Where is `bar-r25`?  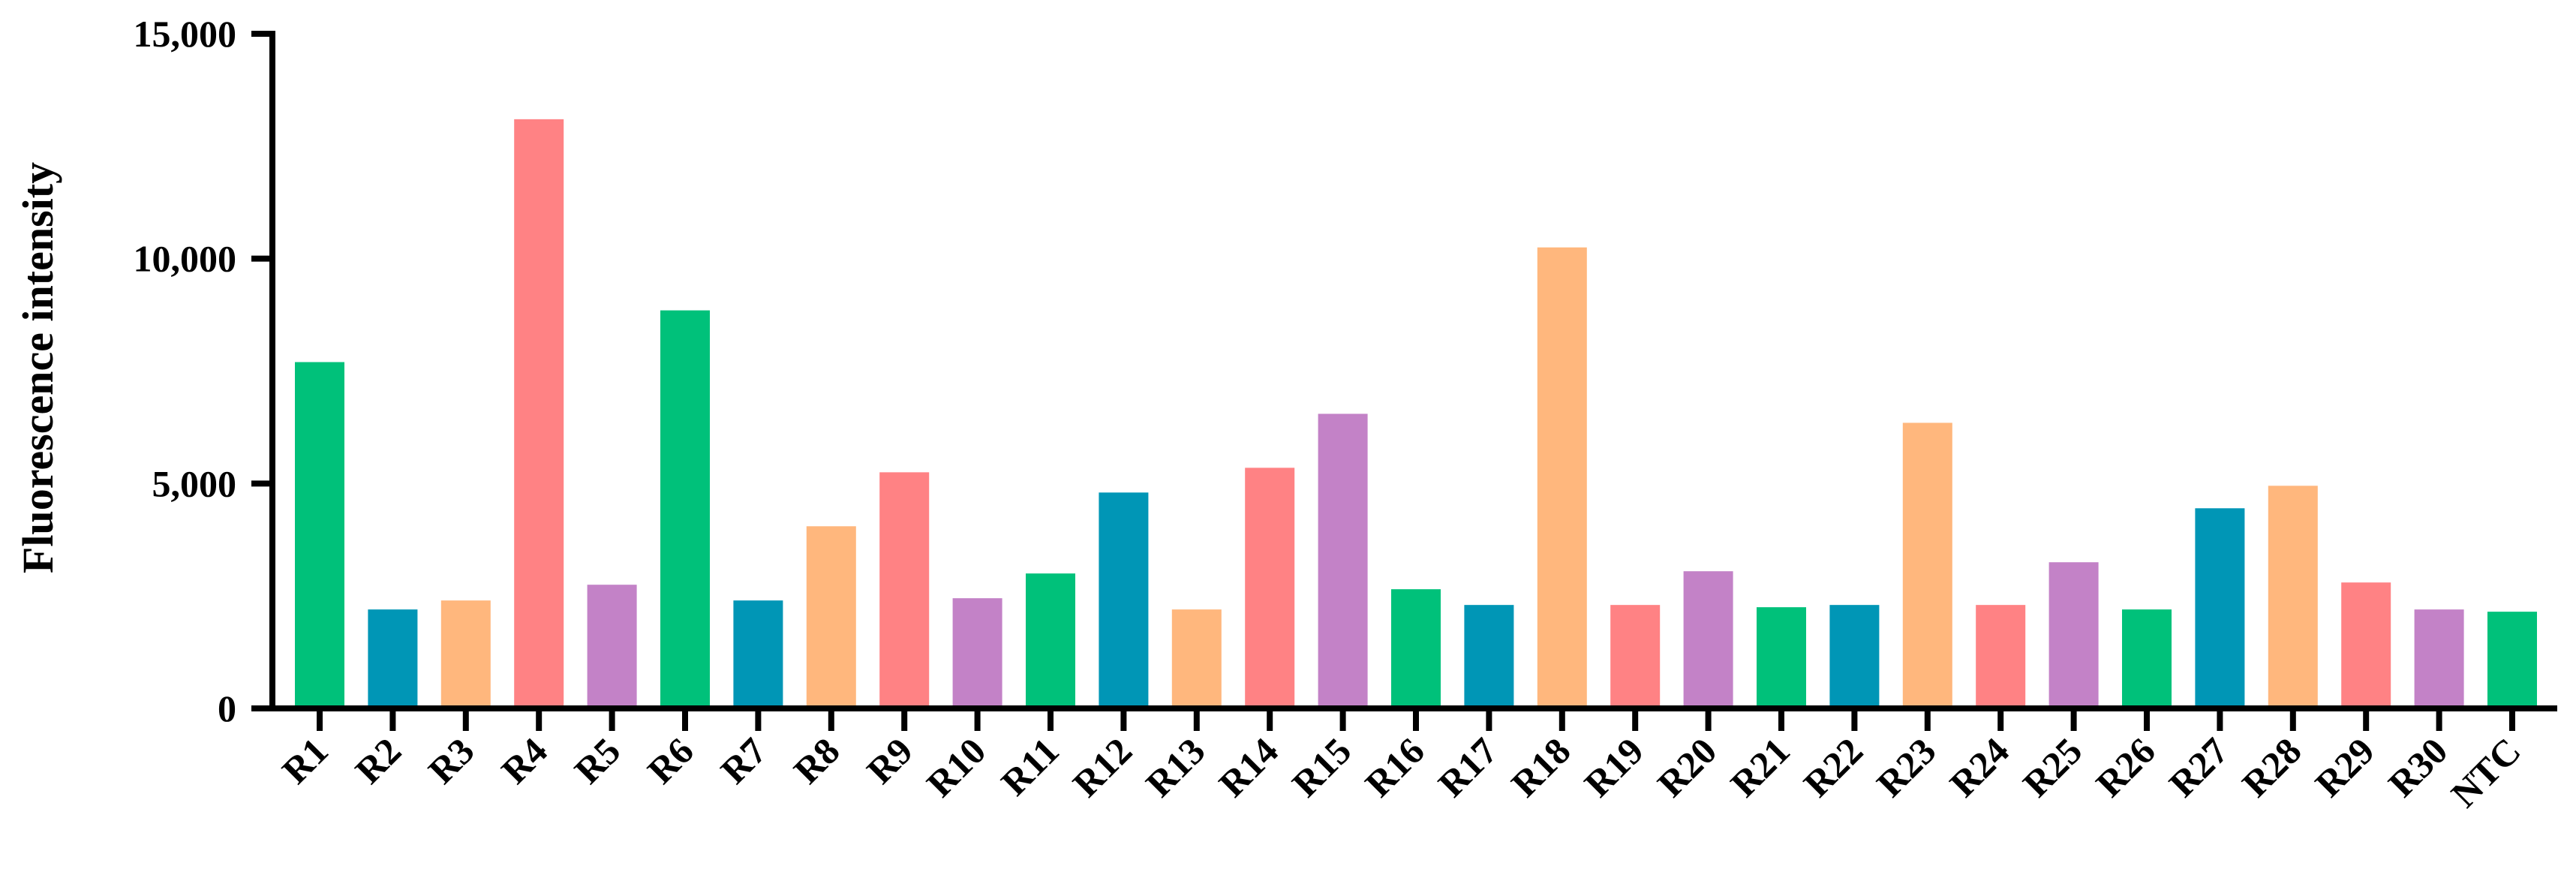
bar-r25 is located at coordinates (2073, 635).